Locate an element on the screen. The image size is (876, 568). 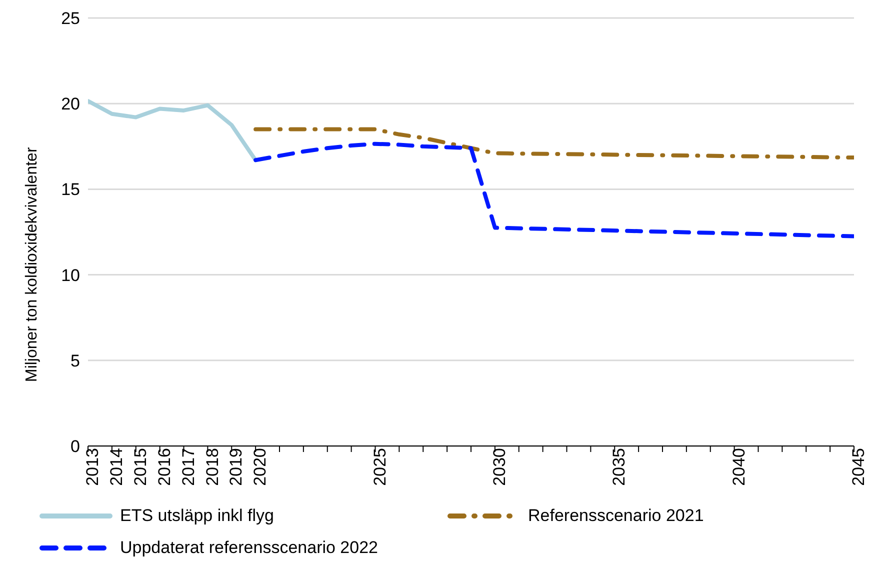
x-tick-label: 2030 is located at coordinates (500, 467).